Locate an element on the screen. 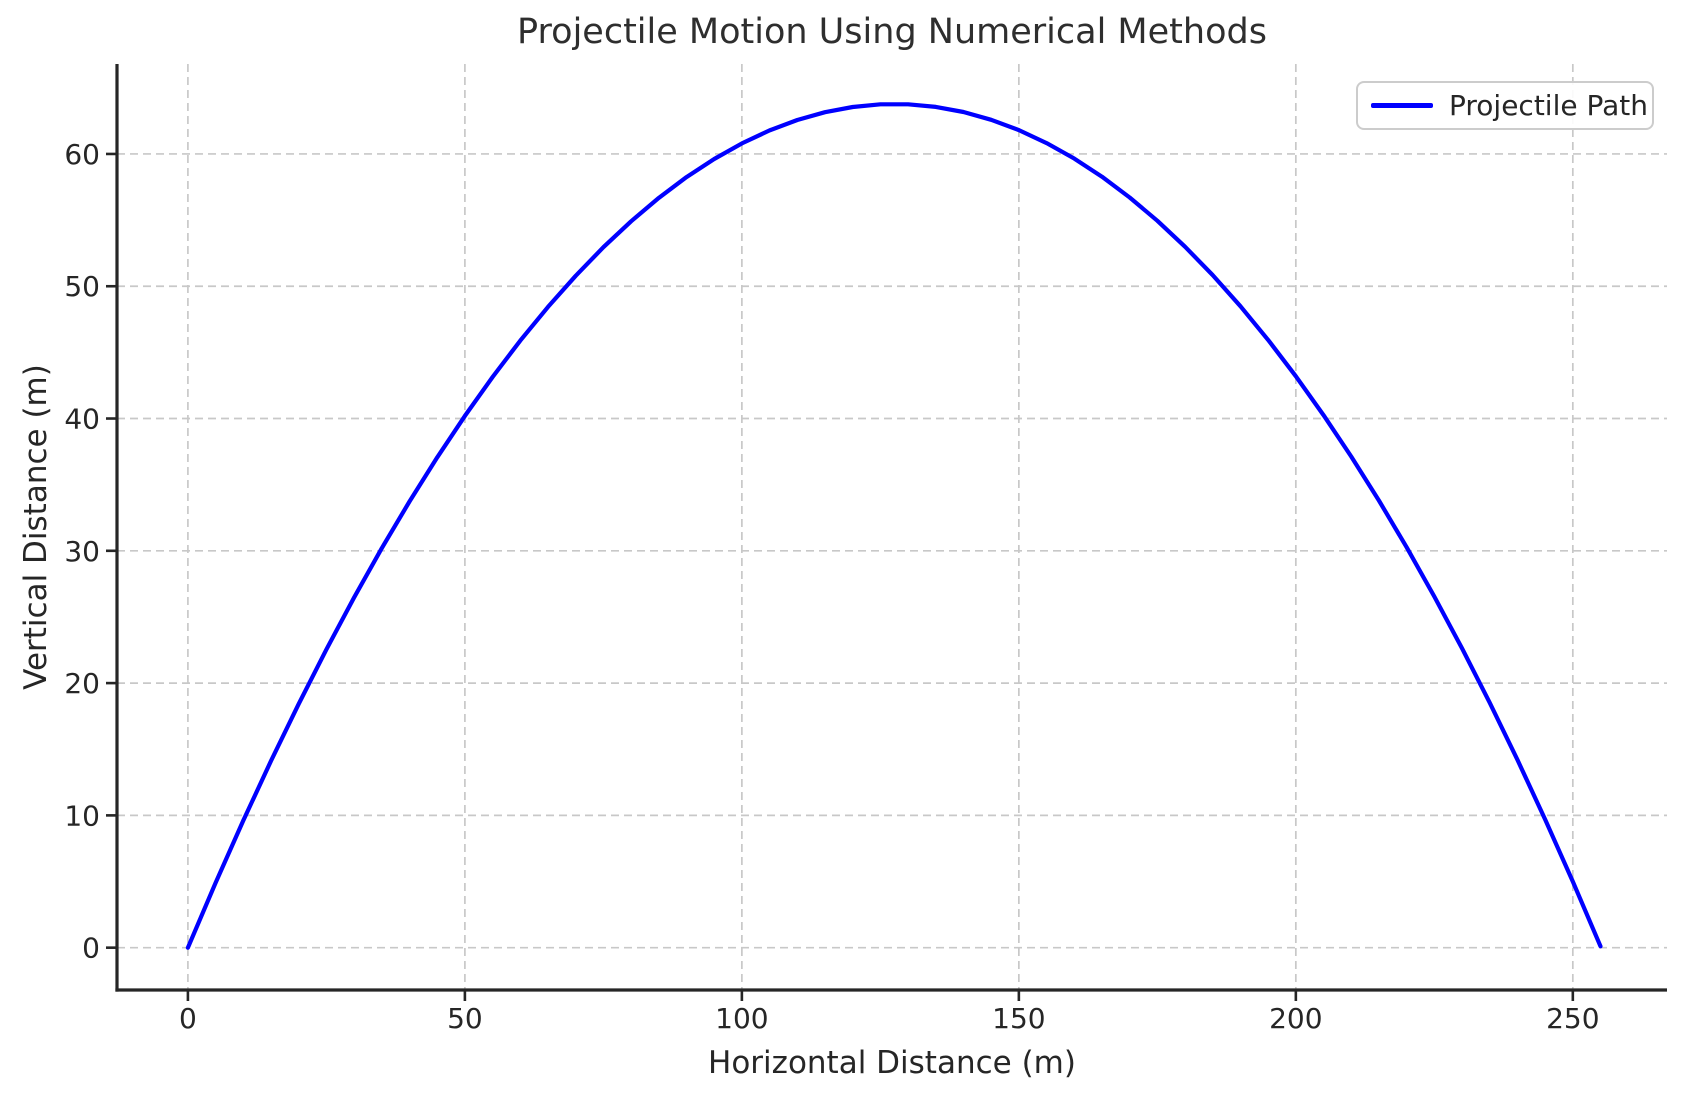 This screenshot has width=1686, height=1097. x-tick-label: 200 is located at coordinates (1295, 1018).